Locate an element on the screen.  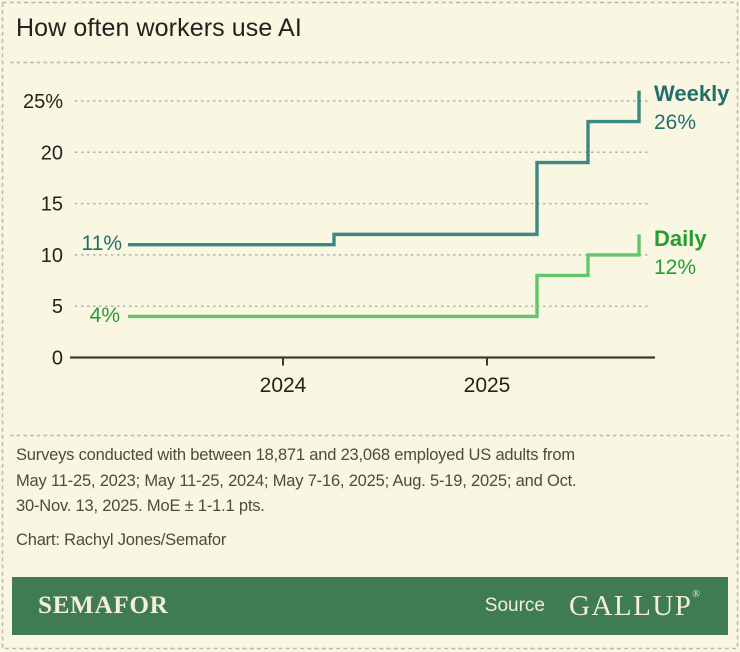
chart-credit: Chart: Rachyl Jones/Semafor is located at coordinates (121, 540).